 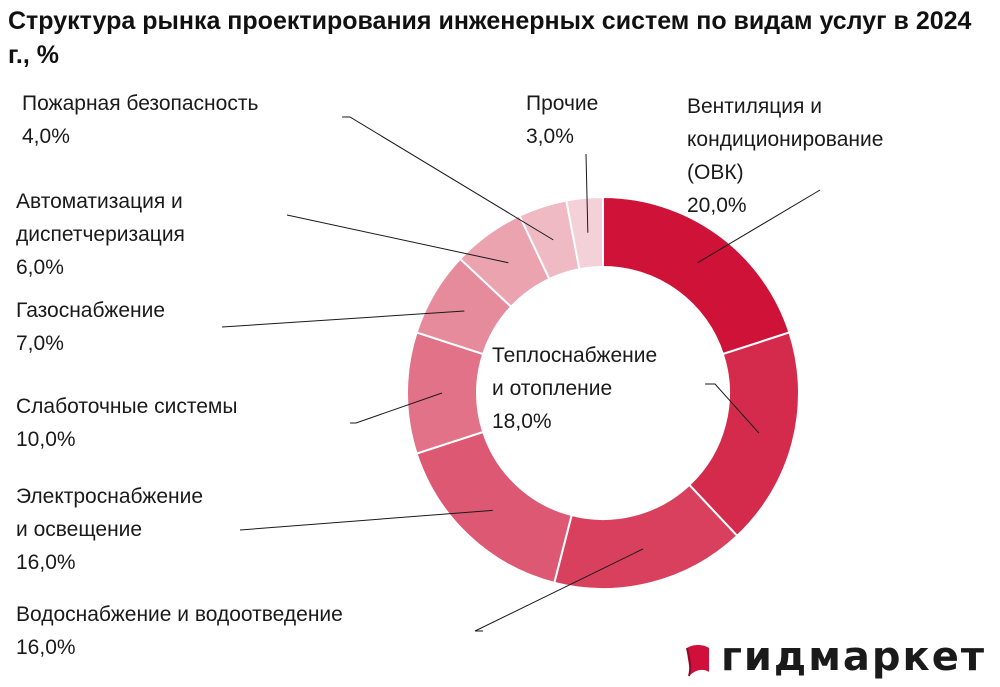 I want to click on label-heat: Теплоснабжение и отопление 18,0%, so click(x=574, y=388).